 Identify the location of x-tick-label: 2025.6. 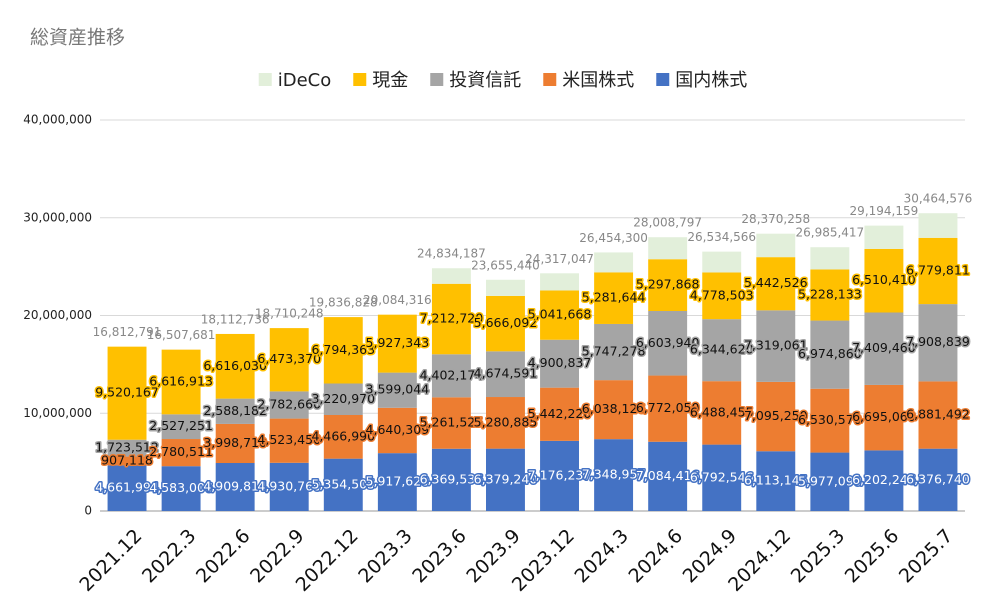
(872, 556).